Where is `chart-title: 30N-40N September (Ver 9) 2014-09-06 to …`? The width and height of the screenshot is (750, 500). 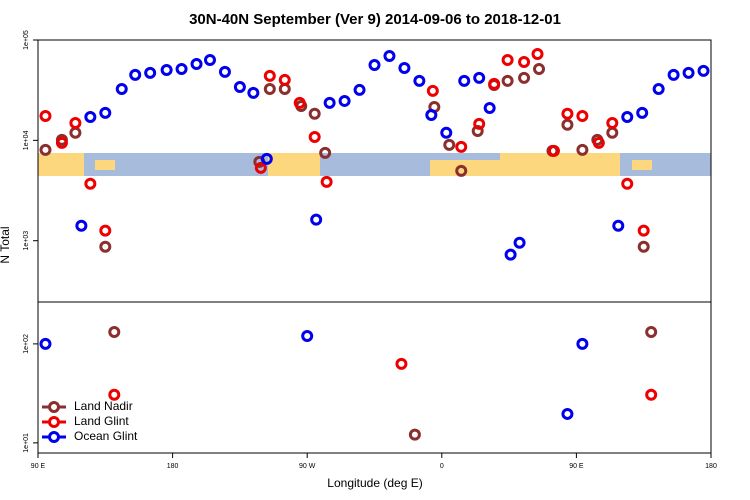
chart-title: 30N-40N September (Ver 9) 2014-09-06 to … is located at coordinates (375, 19).